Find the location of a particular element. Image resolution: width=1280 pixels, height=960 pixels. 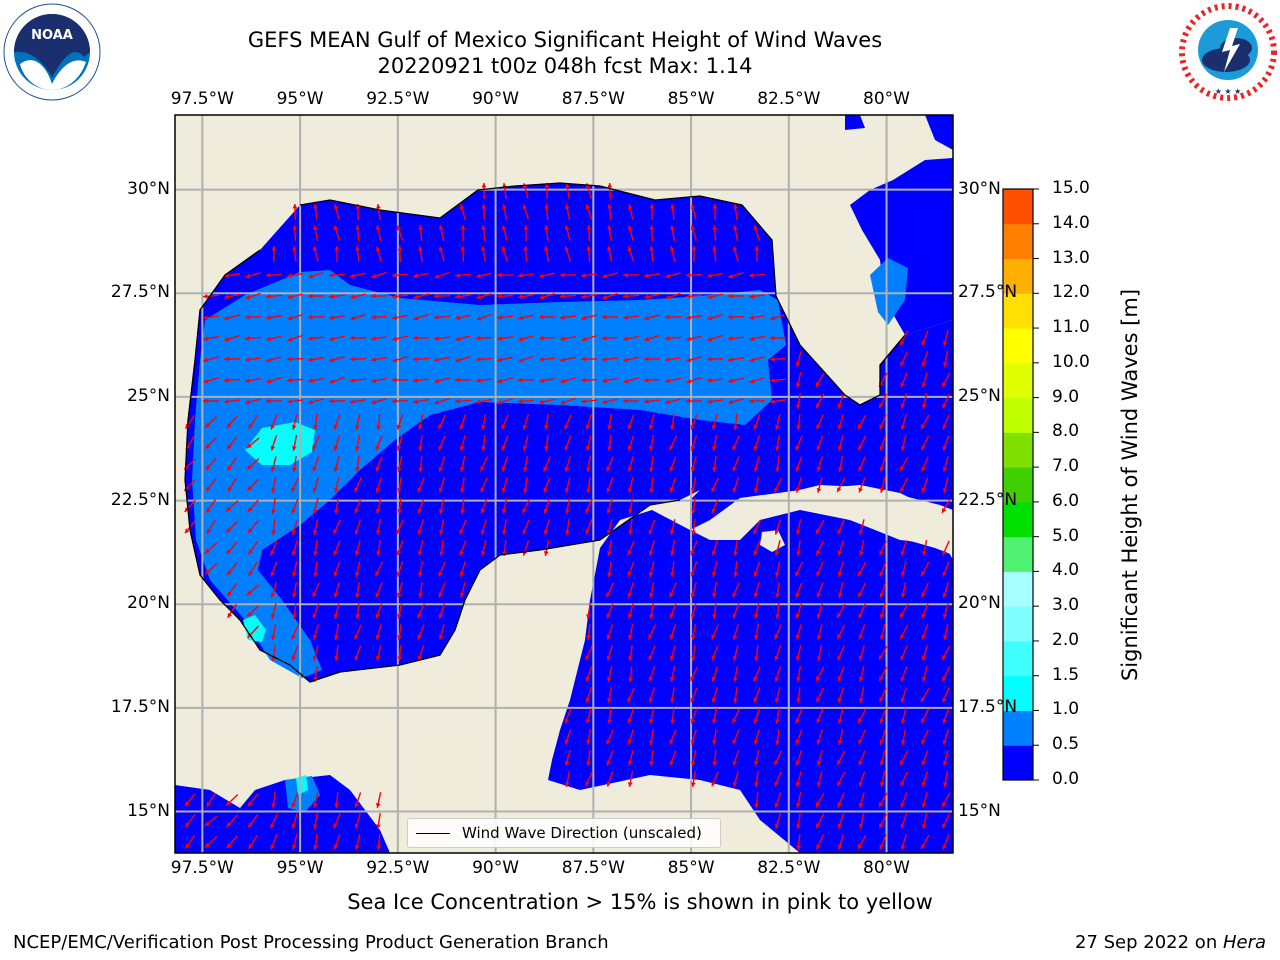

lon-tick-label: 95°W is located at coordinates (300, 99).